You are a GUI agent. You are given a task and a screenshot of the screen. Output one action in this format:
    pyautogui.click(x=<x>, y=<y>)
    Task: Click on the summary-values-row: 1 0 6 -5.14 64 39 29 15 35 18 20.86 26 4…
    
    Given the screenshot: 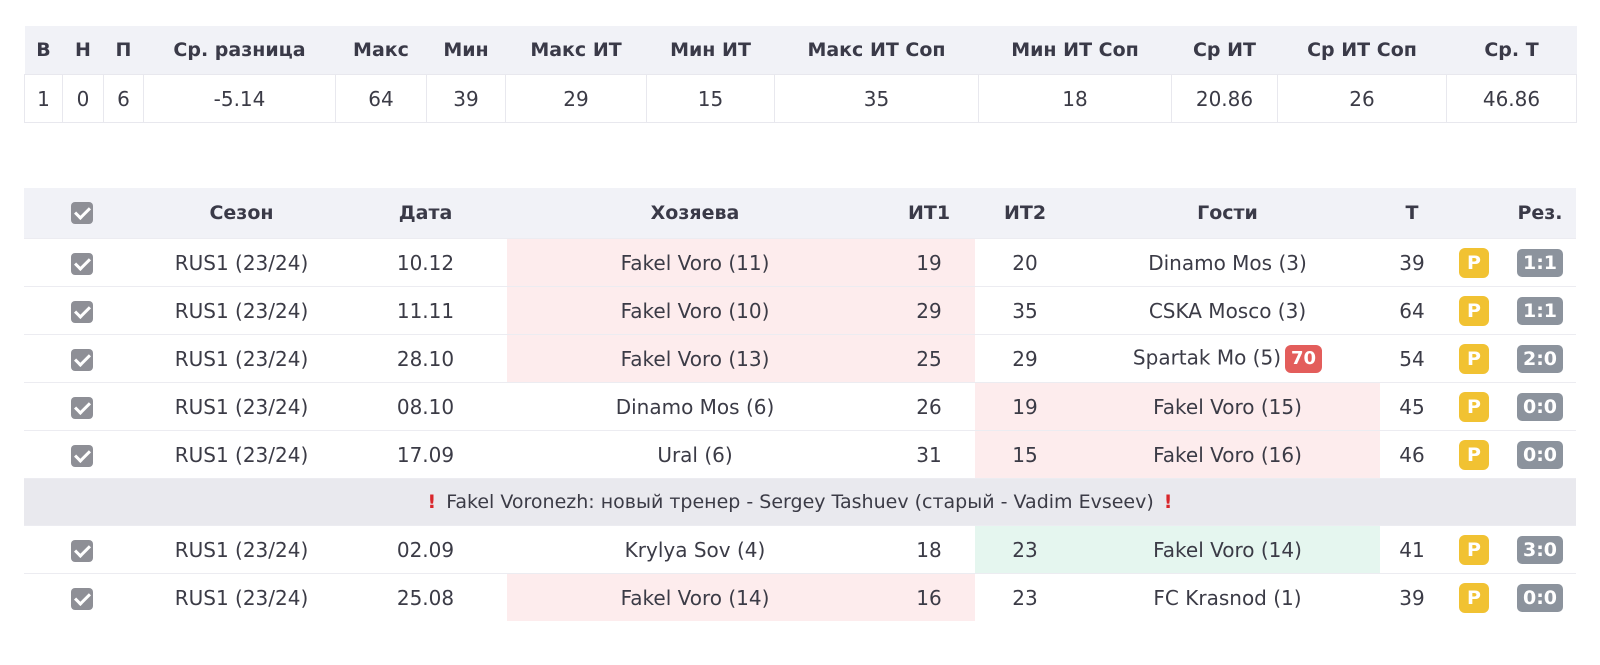 What is the action you would take?
    pyautogui.click(x=800, y=98)
    